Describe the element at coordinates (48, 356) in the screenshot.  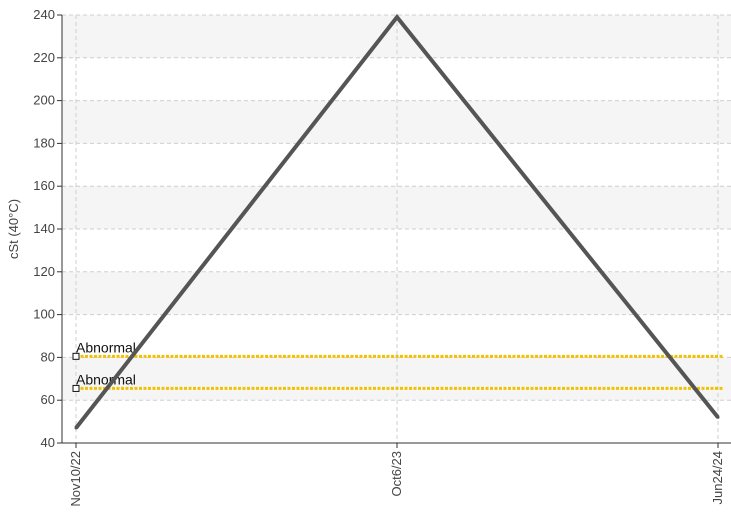
I see `y-tick-label: 80` at that location.